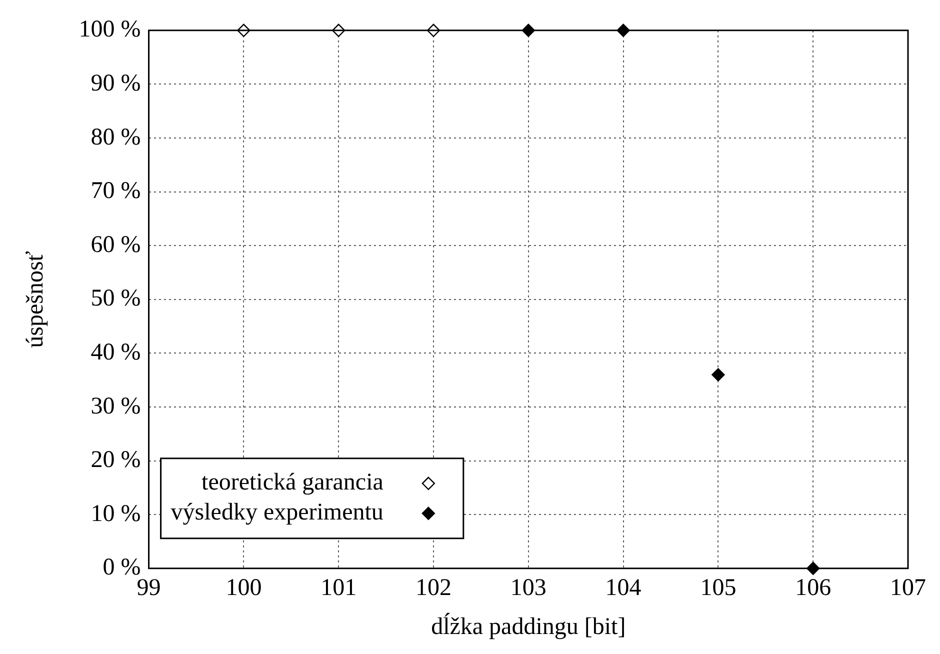  I want to click on x-tick-label: 106, so click(813, 588).